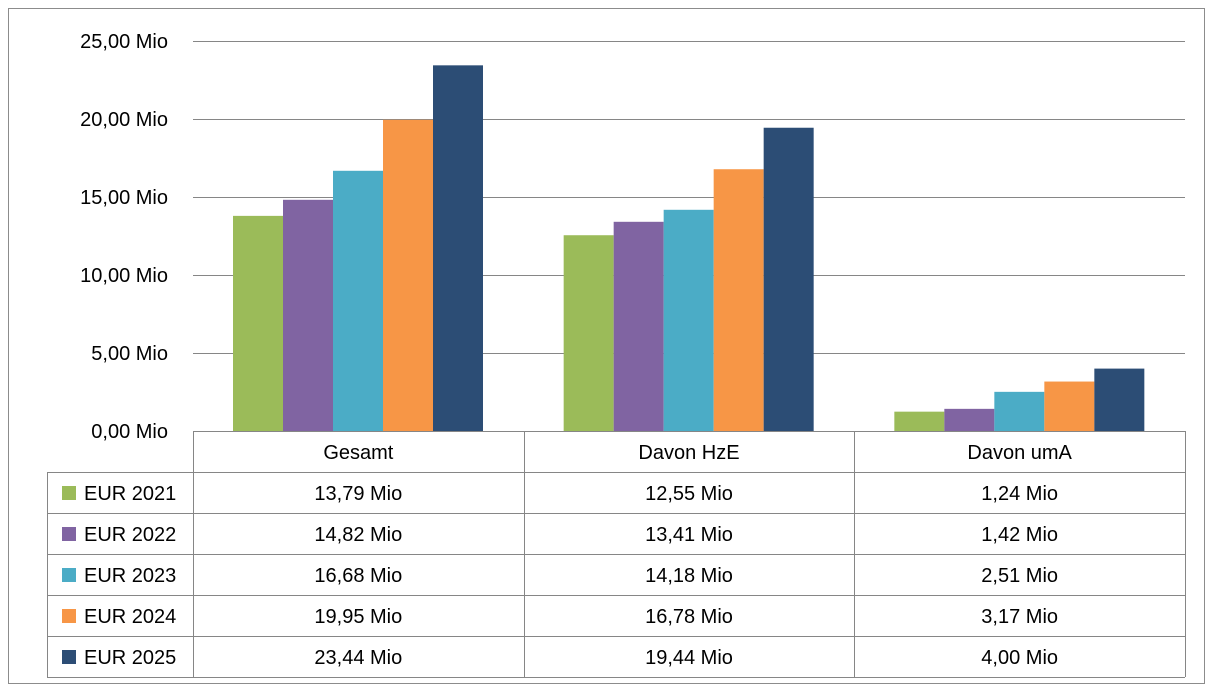 The image size is (1206, 685). I want to click on category-label: Davon umA, so click(1019, 453).